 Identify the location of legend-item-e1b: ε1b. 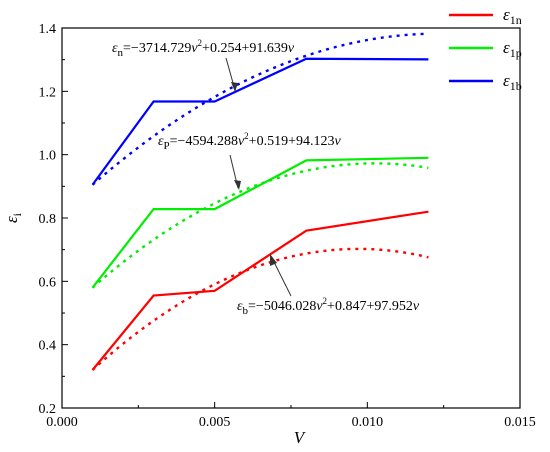
(485, 82).